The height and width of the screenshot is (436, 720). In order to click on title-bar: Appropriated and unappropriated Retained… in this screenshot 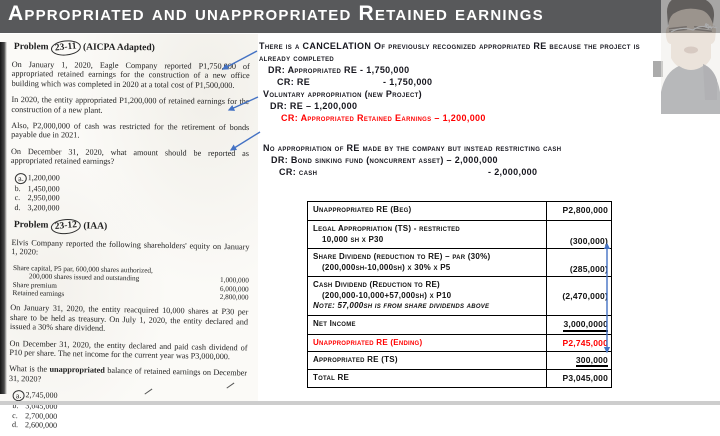, I will do `click(360, 16)`.